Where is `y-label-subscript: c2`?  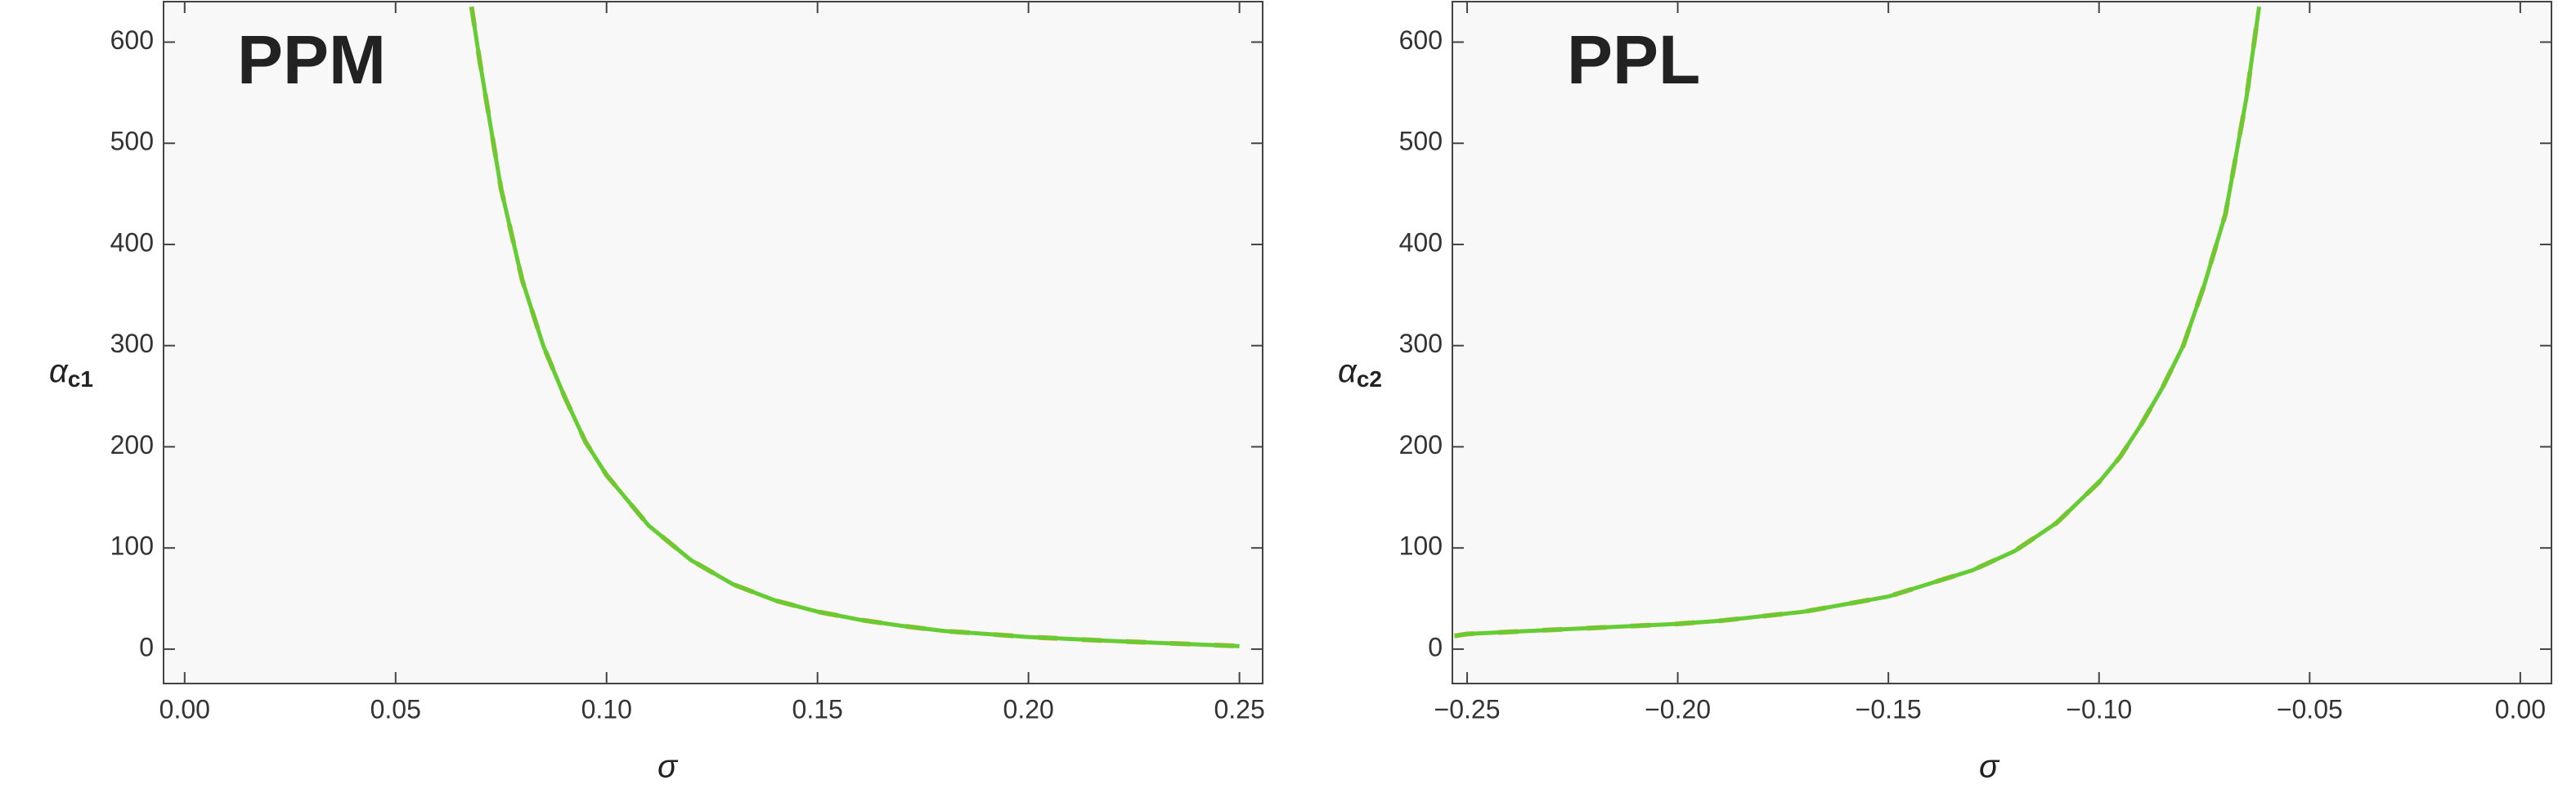
y-label-subscript: c2 is located at coordinates (1369, 379).